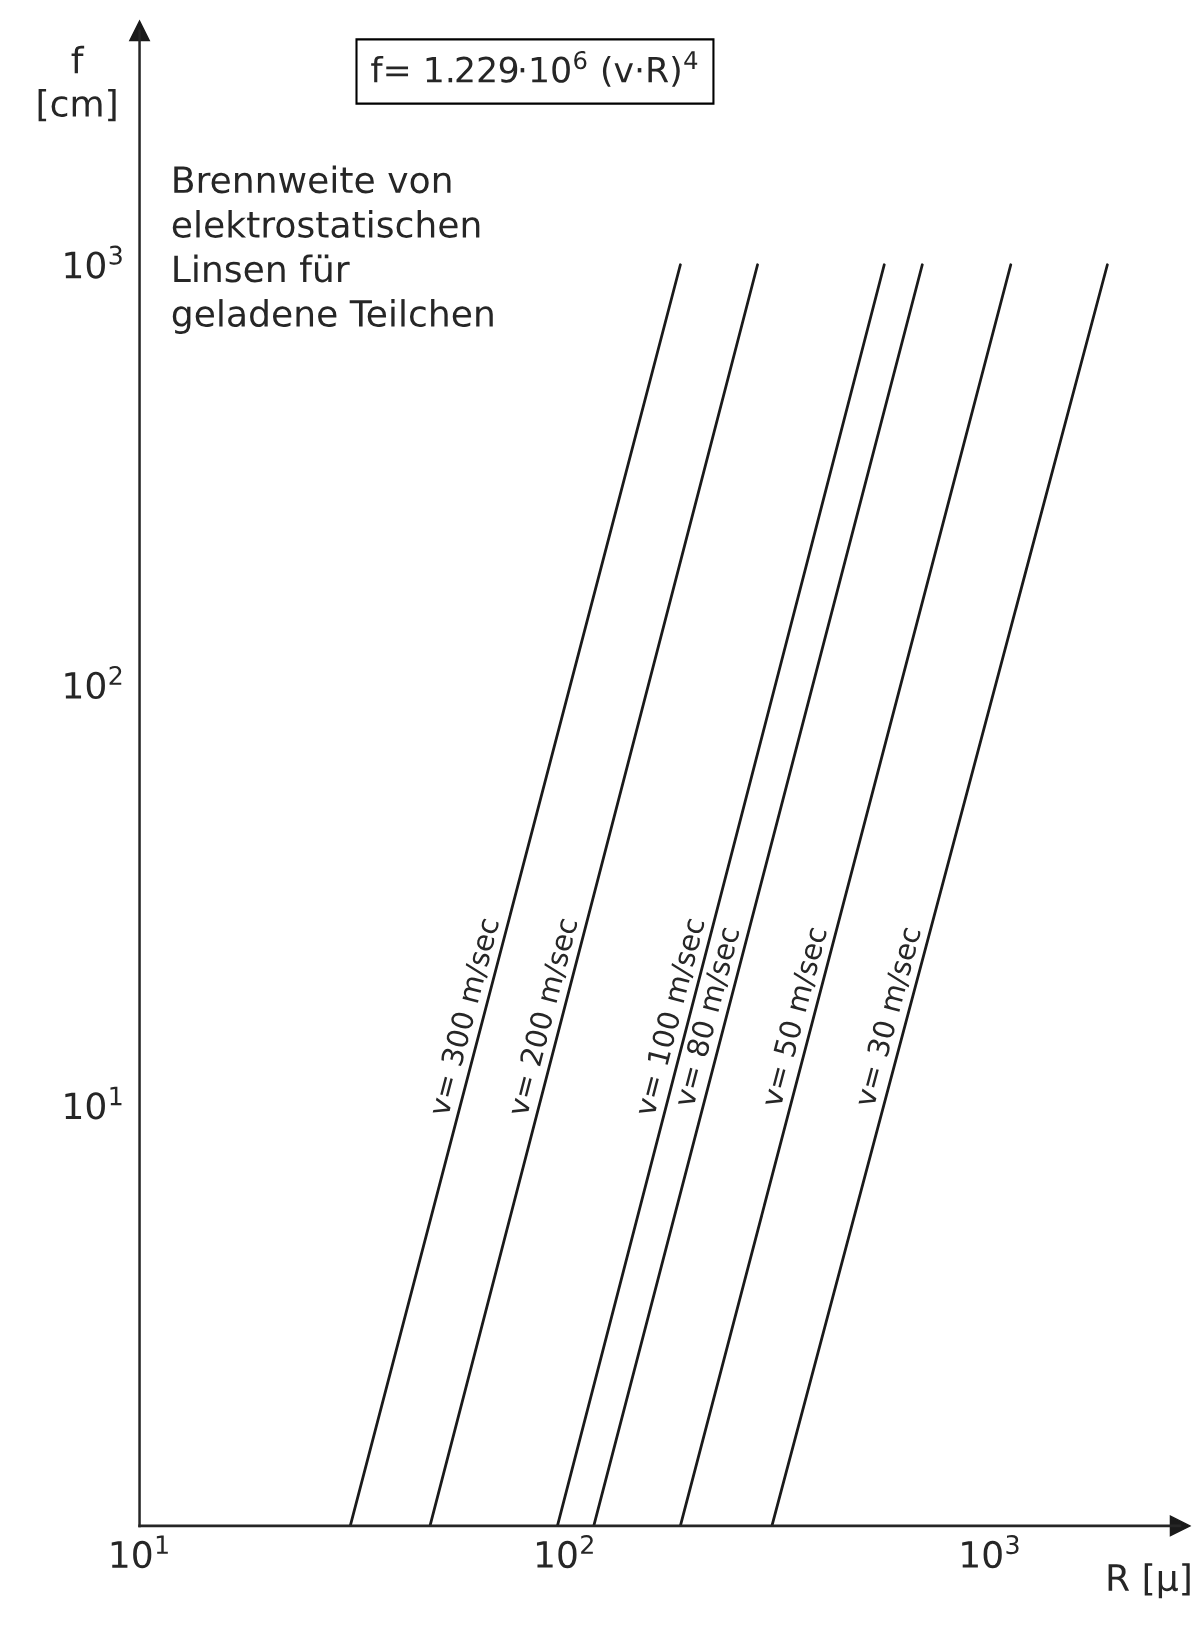  Describe the element at coordinates (77, 83) in the screenshot. I see `y-axis-title: f [cm]` at that location.